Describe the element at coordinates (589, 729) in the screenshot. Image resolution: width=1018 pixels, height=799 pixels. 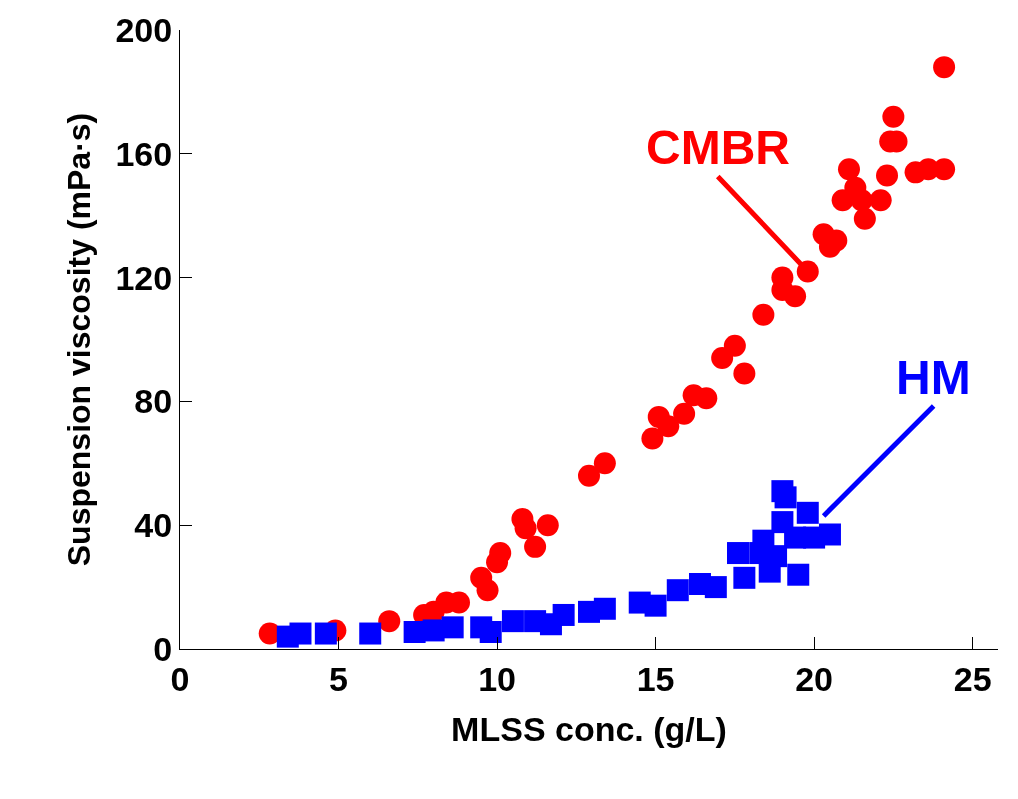
I see `x-axis-title: MLSS conc. (g/L)` at that location.